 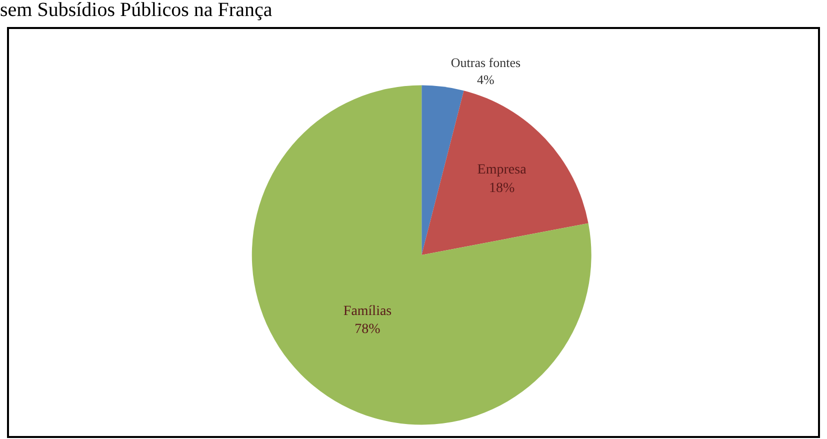 I want to click on slice-label: Outras fontes, so click(x=485, y=62).